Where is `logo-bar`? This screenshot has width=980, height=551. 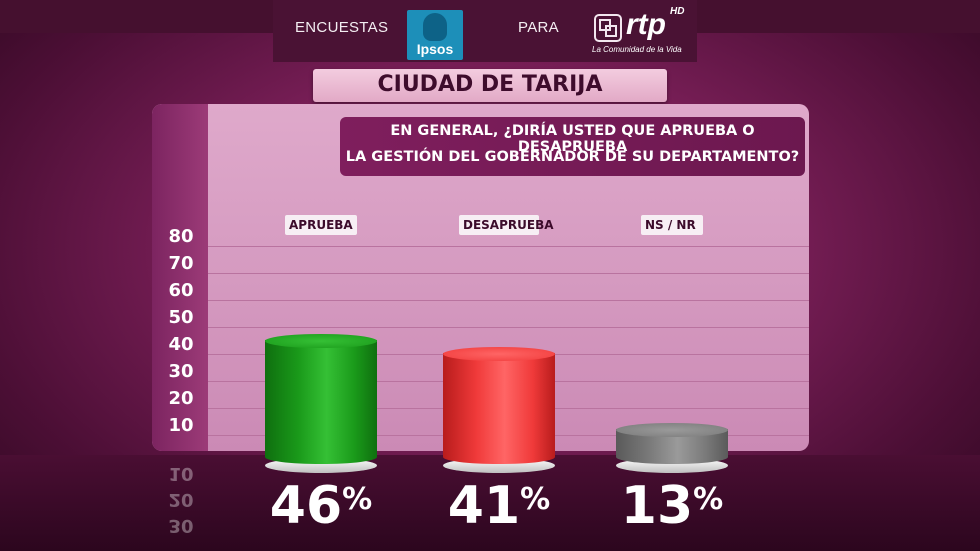 logo-bar is located at coordinates (485, 31).